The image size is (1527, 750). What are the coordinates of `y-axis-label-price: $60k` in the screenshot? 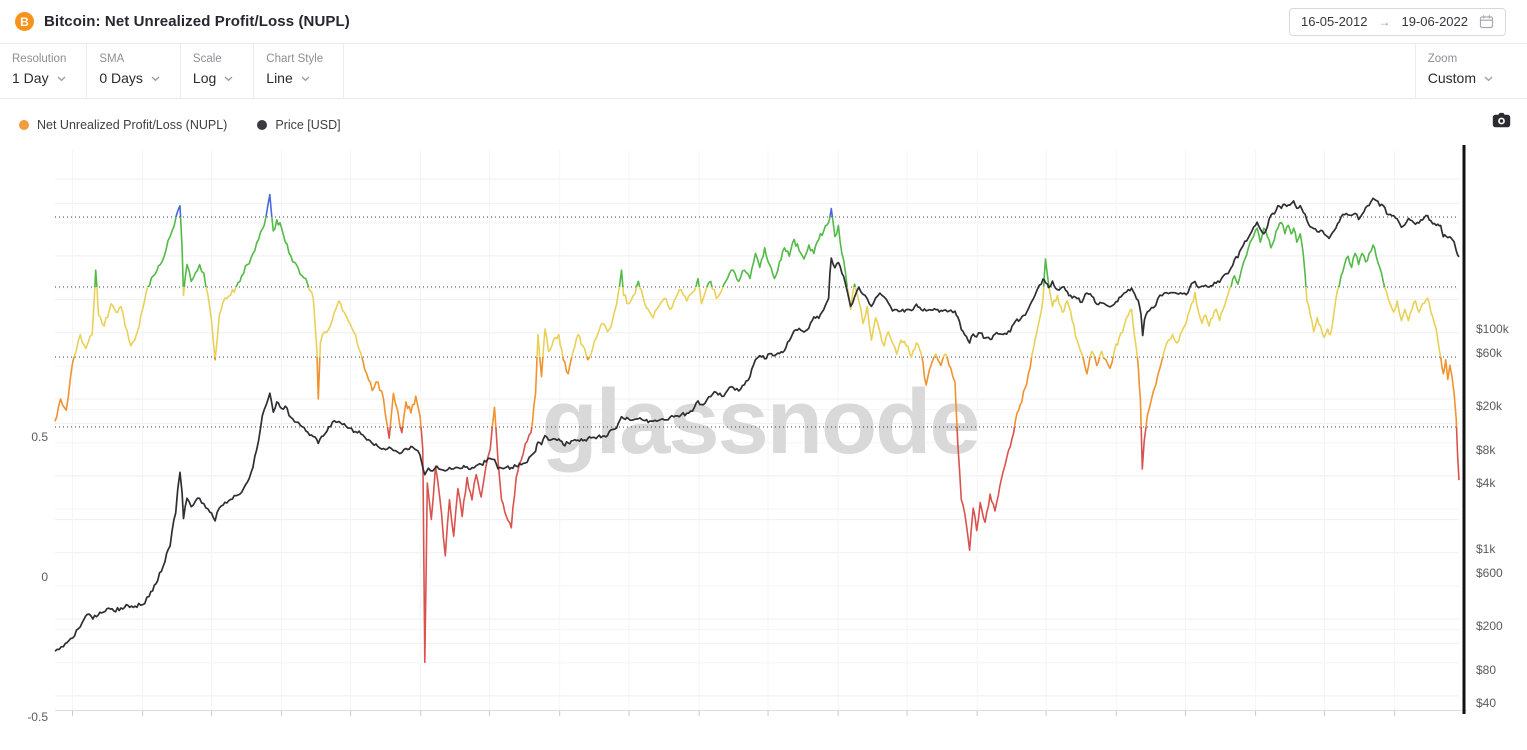 It's located at (1489, 353).